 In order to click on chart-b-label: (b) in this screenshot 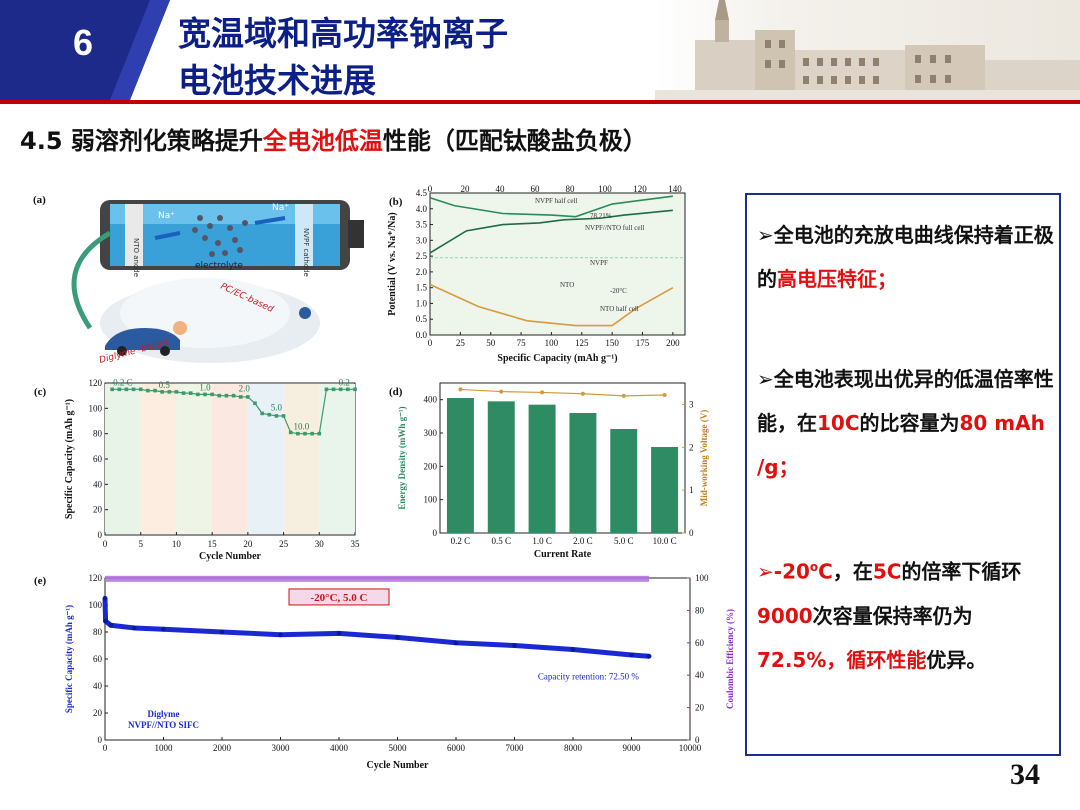, I will do `click(396, 202)`.